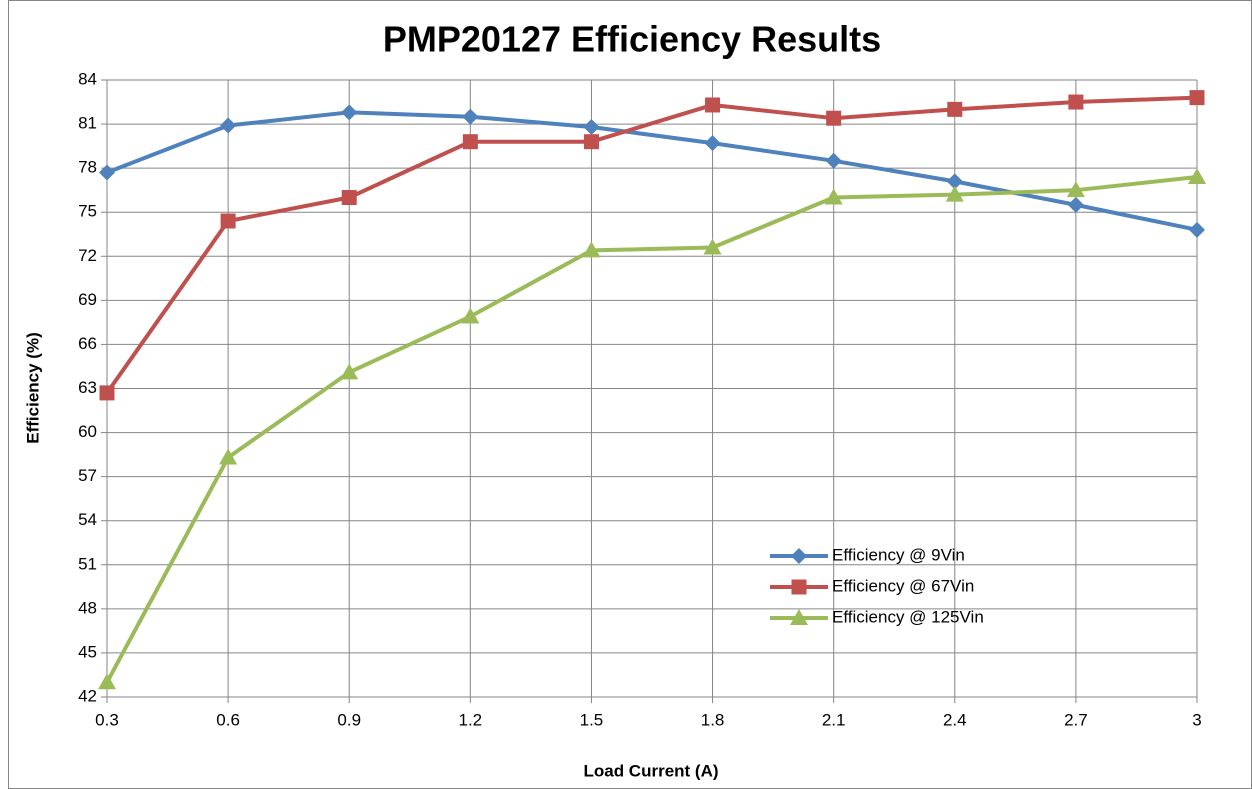  What do you see at coordinates (87, 78) in the screenshot?
I see `y-tick-label: 84` at bounding box center [87, 78].